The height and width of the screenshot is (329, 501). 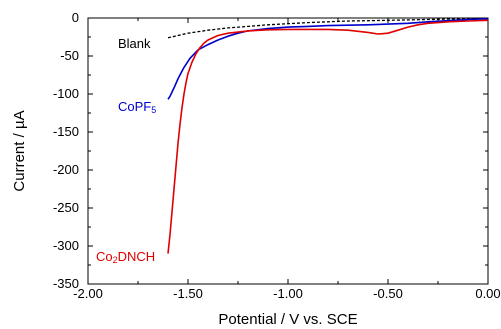 I want to click on annotation-copf5-text: CoPF, so click(x=134, y=106).